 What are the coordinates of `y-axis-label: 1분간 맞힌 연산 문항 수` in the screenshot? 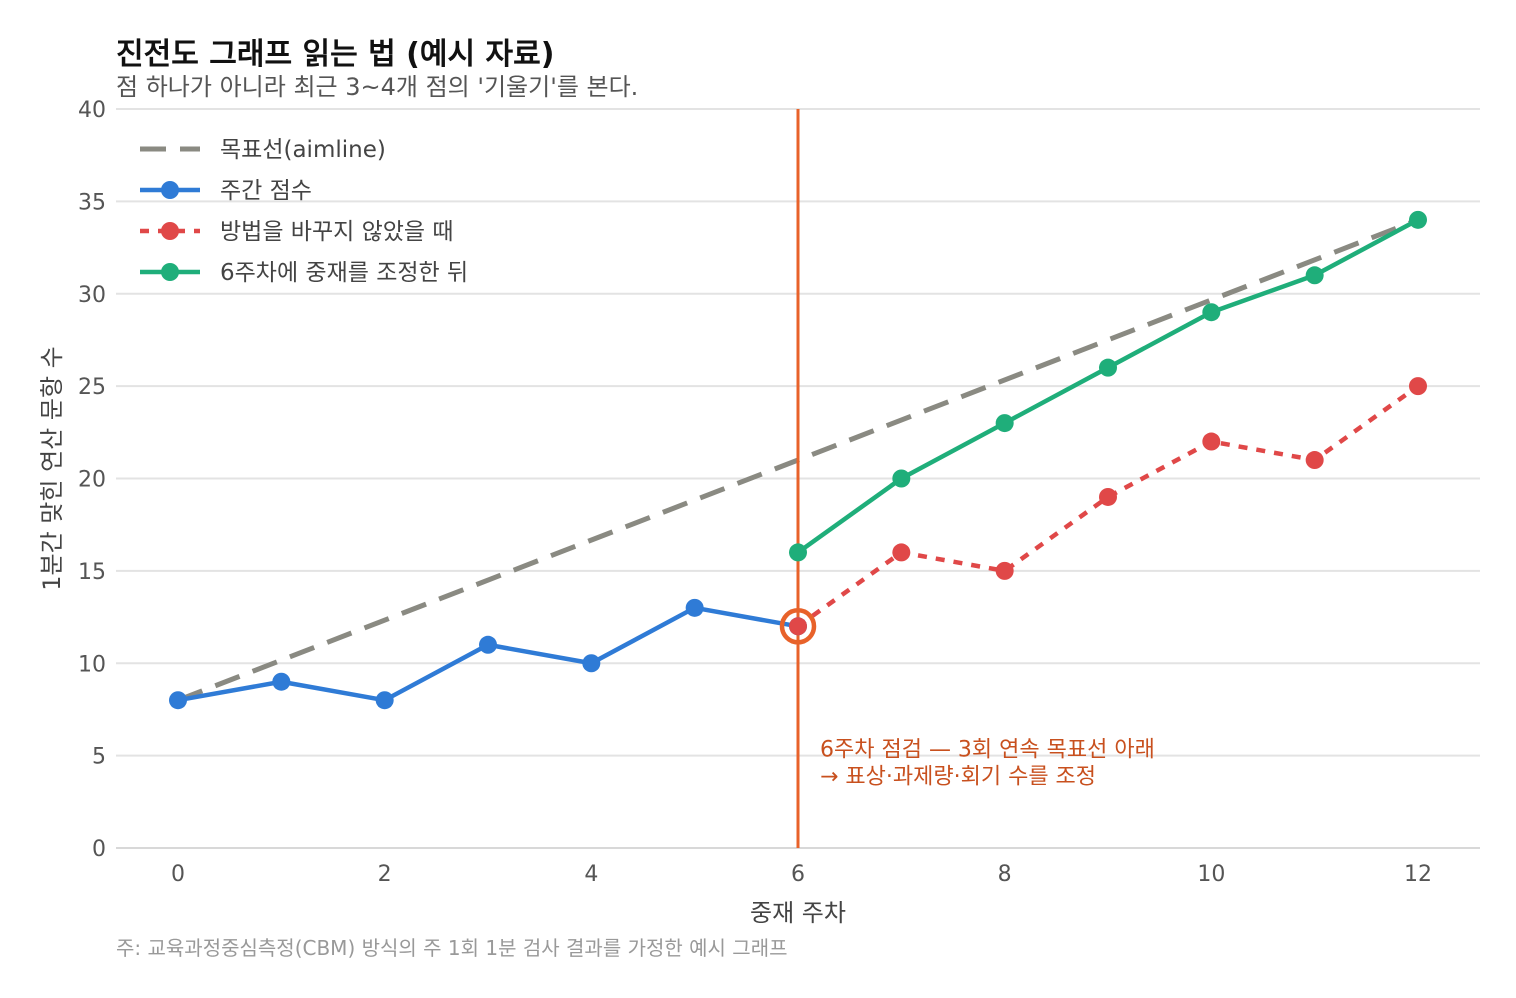 It's located at (52, 468).